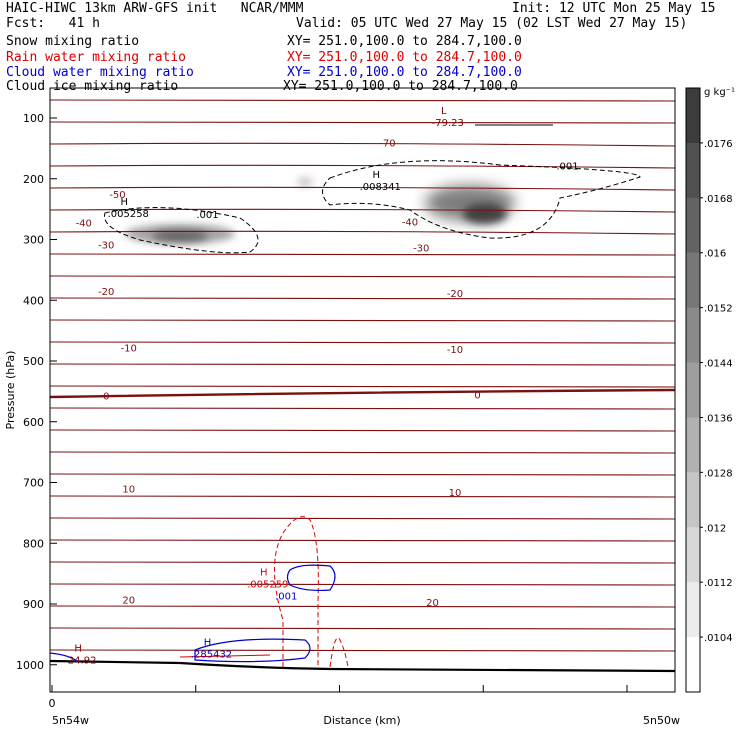 This screenshot has height=740, width=740. I want to click on rain-contour-main, so click(296, 591).